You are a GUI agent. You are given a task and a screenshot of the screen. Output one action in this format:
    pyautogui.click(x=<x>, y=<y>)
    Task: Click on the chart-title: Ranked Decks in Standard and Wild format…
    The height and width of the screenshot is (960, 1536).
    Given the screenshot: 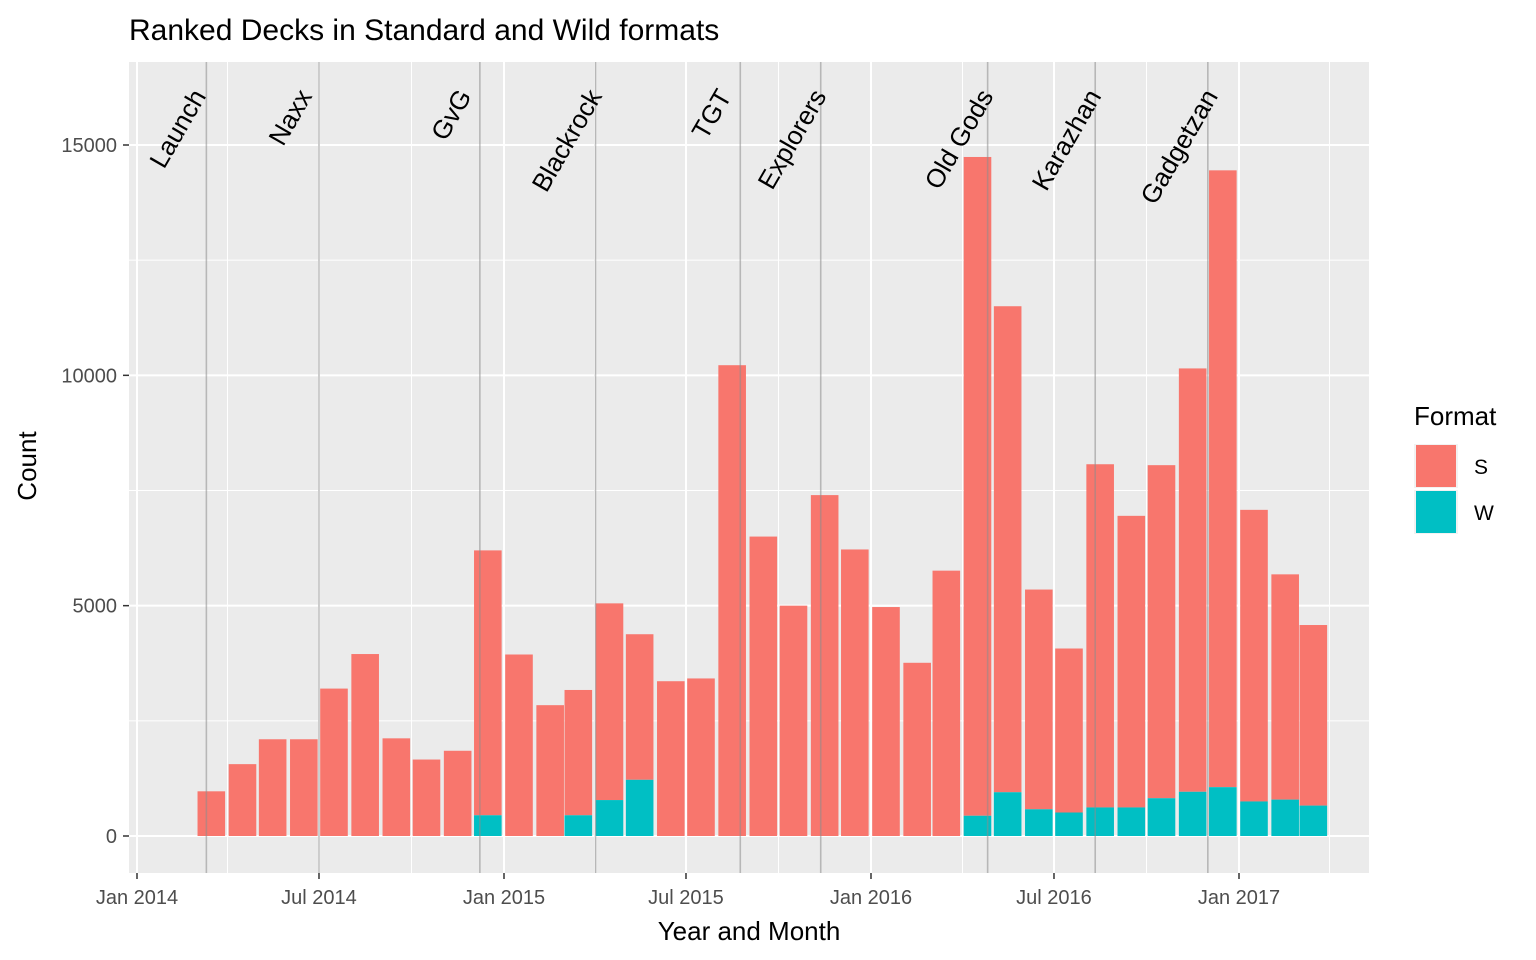 What is the action you would take?
    pyautogui.click(x=424, y=30)
    